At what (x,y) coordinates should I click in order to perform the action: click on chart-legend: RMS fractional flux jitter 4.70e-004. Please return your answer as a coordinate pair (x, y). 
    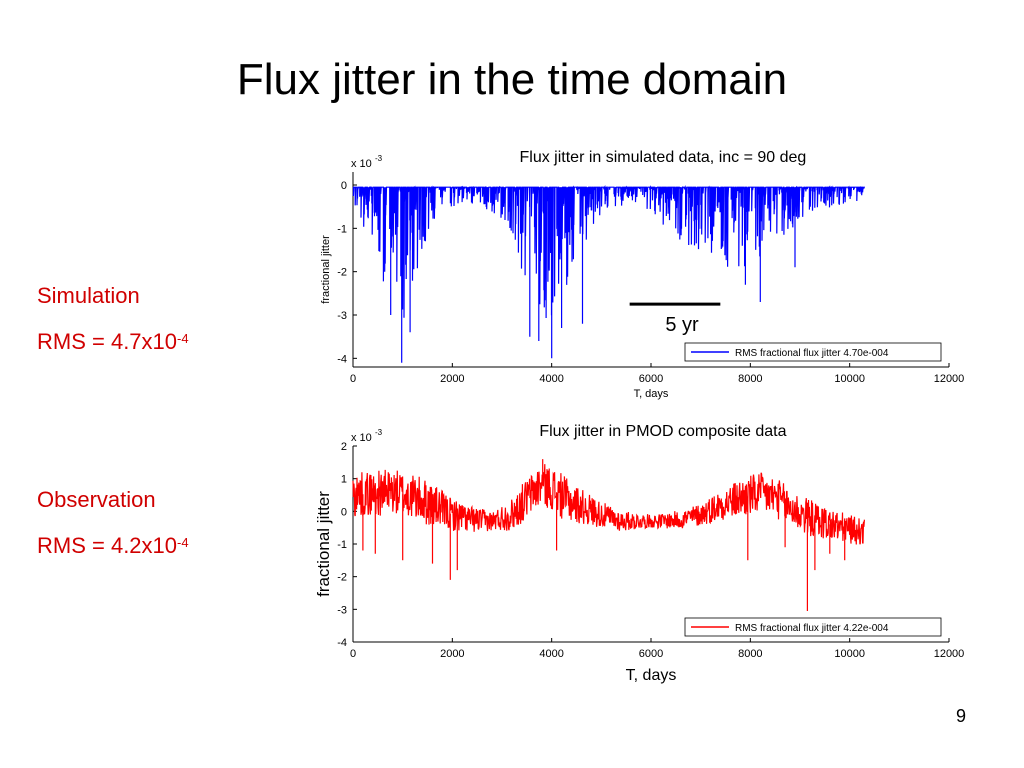
    Looking at the image, I should click on (813, 352).